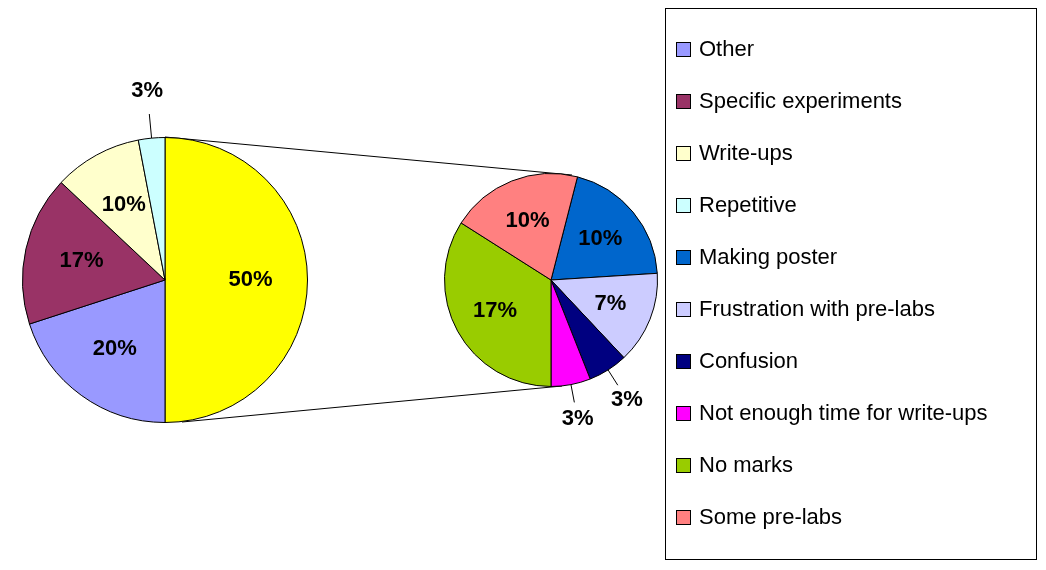 This screenshot has height=570, width=1046. Describe the element at coordinates (768, 257) in the screenshot. I see `legend-label: Making poster` at that location.